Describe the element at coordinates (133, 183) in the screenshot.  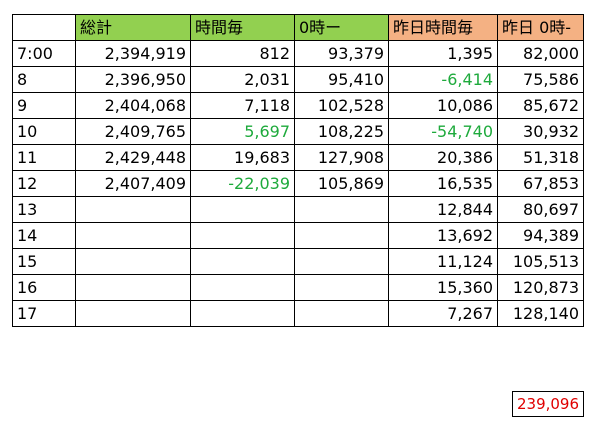
I see `total-cell: 2,407,409` at that location.